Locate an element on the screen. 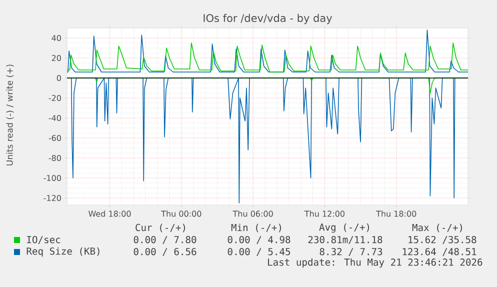  text: 0.00 / 6.56 is located at coordinates (165, 252).